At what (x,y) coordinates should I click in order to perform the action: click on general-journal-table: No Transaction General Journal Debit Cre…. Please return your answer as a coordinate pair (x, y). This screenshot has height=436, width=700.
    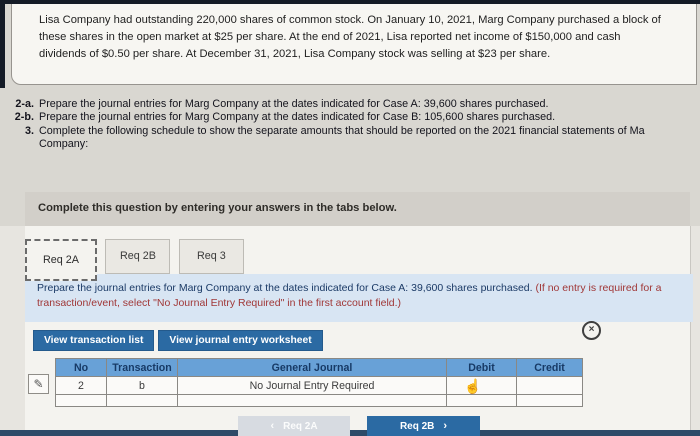
    Looking at the image, I should click on (319, 382).